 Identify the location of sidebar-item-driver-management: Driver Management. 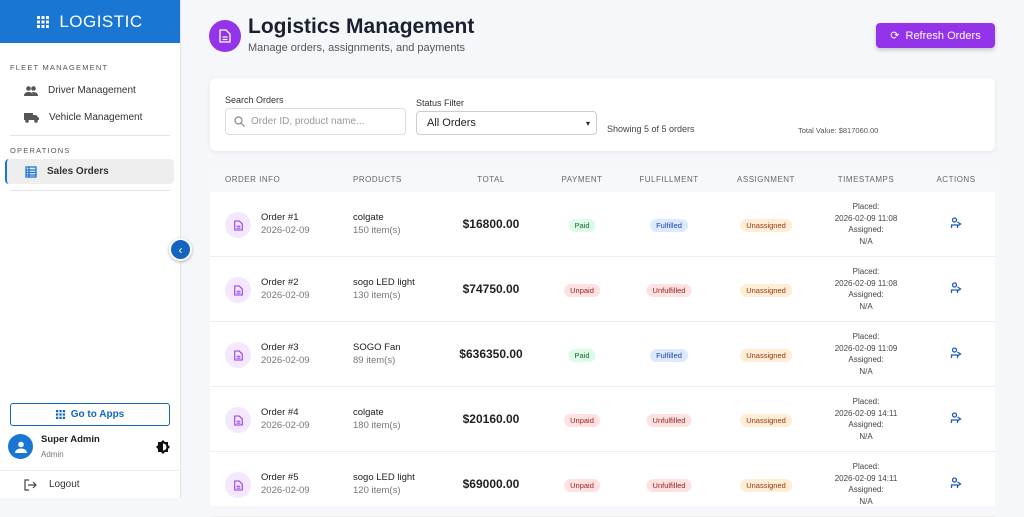
(90, 90).